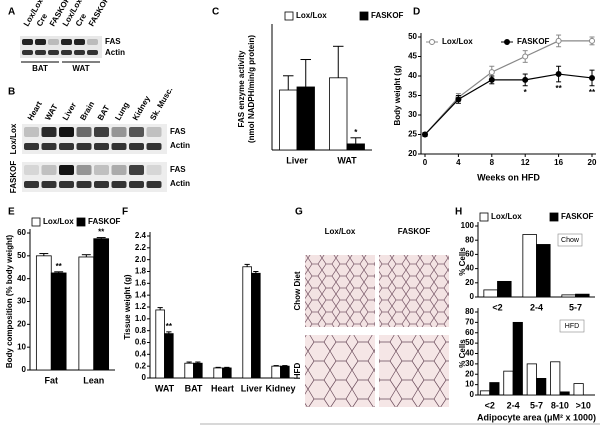  Describe the element at coordinates (458, 162) in the screenshot. I see `x-tick-label: 4` at that location.